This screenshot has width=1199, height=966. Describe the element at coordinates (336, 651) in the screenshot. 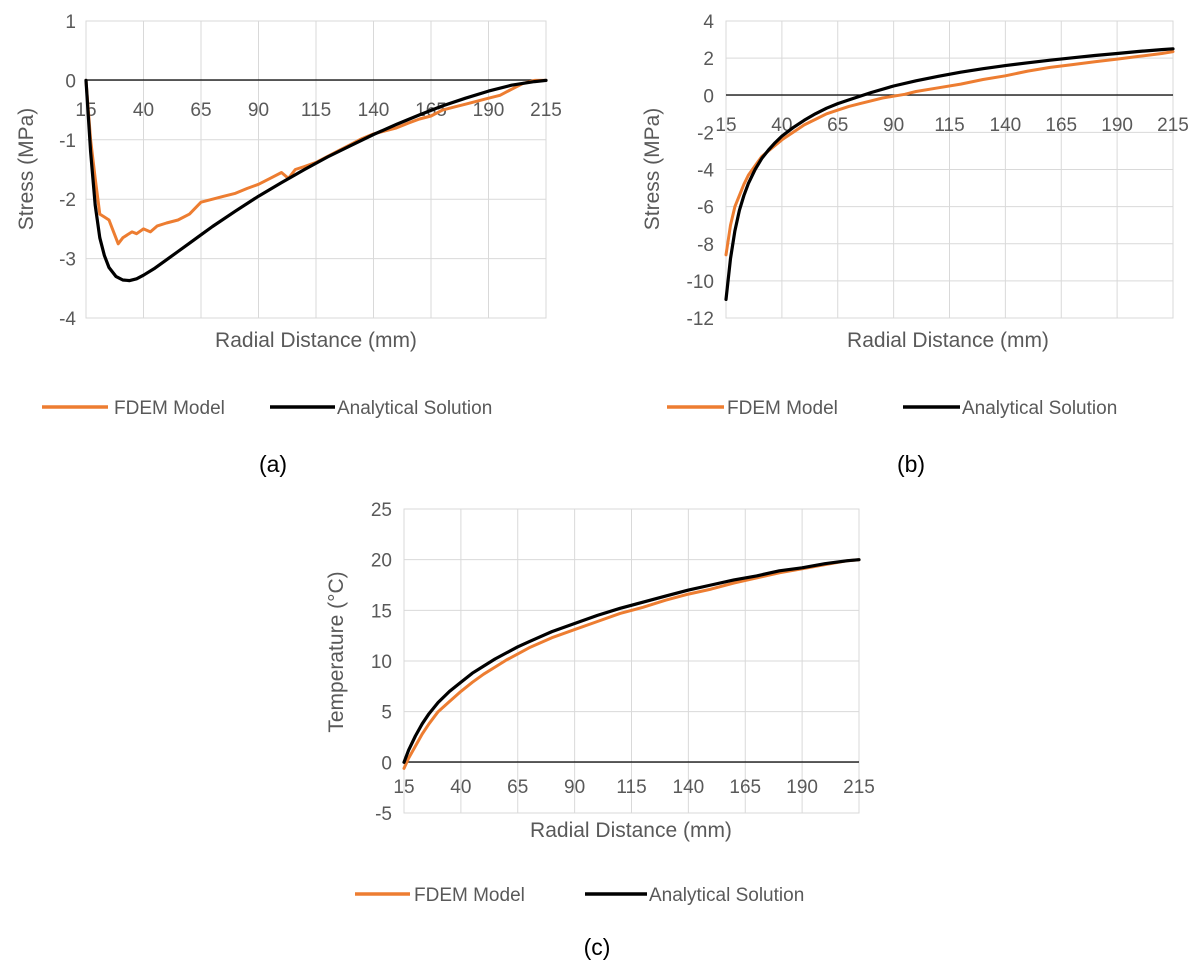

I see `y-axis-title-c: Temperature (°C)` at that location.